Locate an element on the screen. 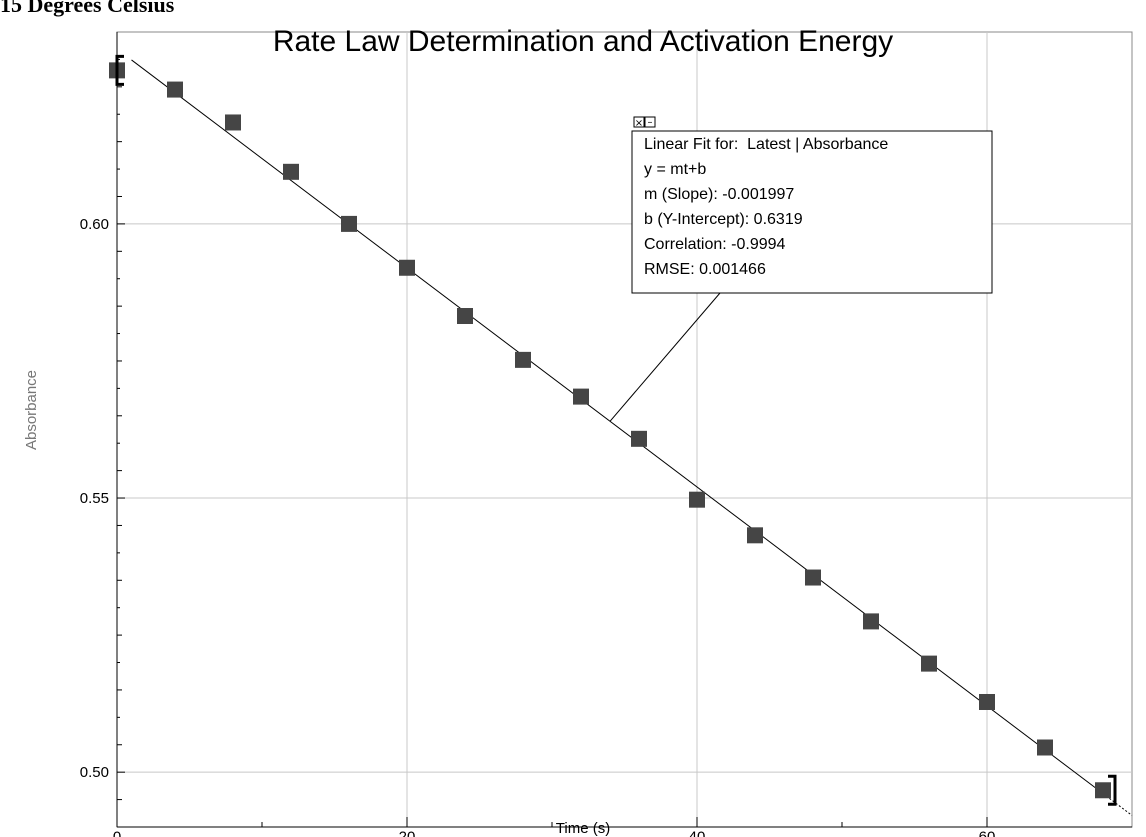 This screenshot has height=837, width=1146. x-axis-title: Time (s) is located at coordinates (583, 828).